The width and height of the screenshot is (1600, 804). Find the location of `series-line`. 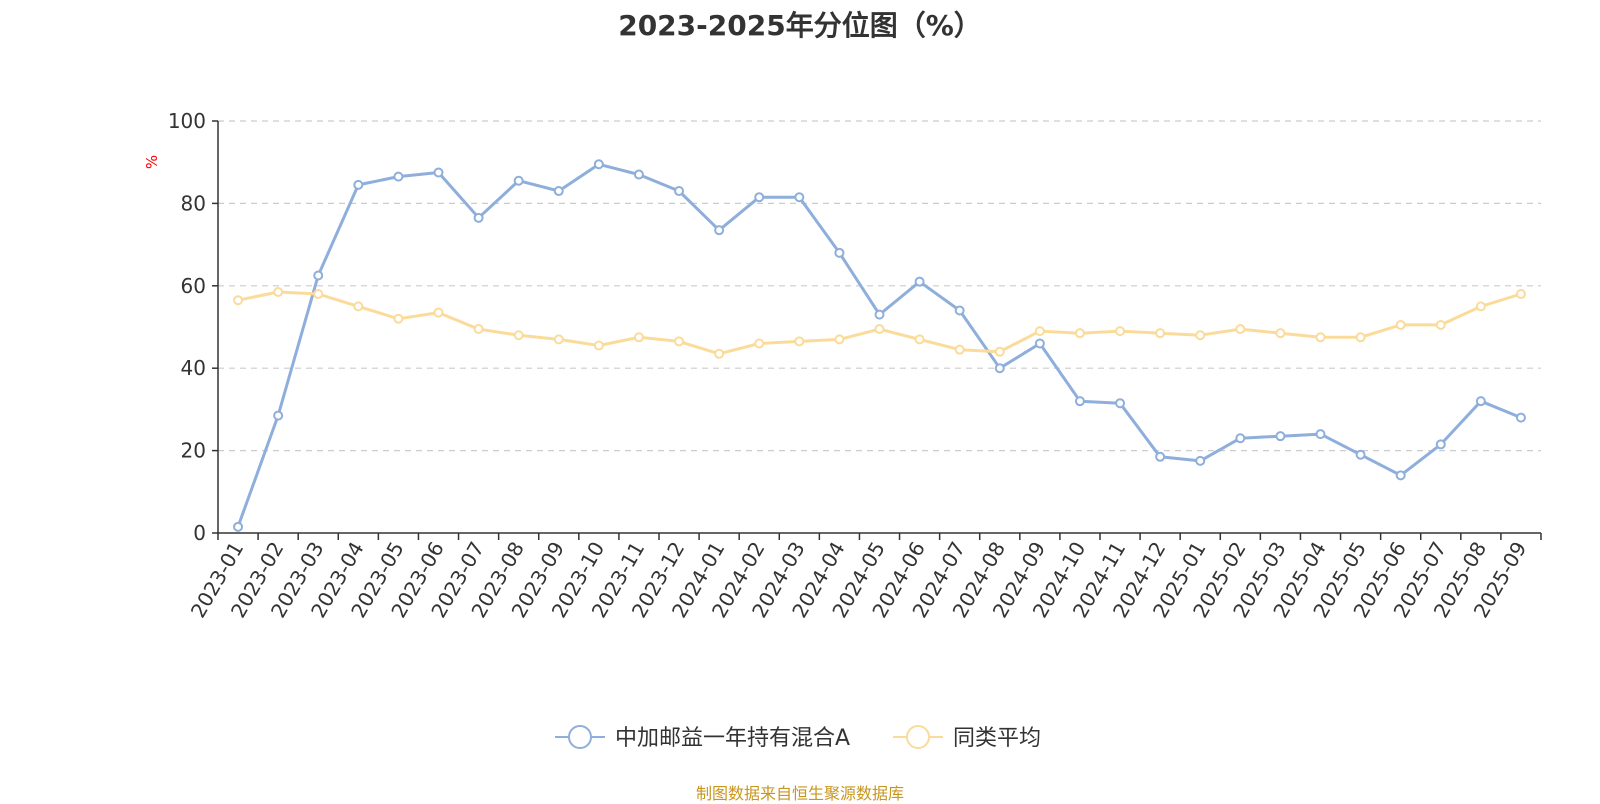

series-line is located at coordinates (879, 323).